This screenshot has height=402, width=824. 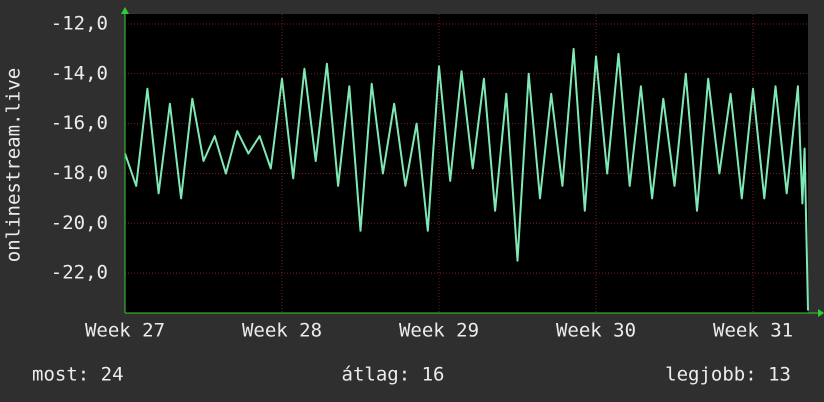 I want to click on x-tick-label: Week 27, so click(x=125, y=331).